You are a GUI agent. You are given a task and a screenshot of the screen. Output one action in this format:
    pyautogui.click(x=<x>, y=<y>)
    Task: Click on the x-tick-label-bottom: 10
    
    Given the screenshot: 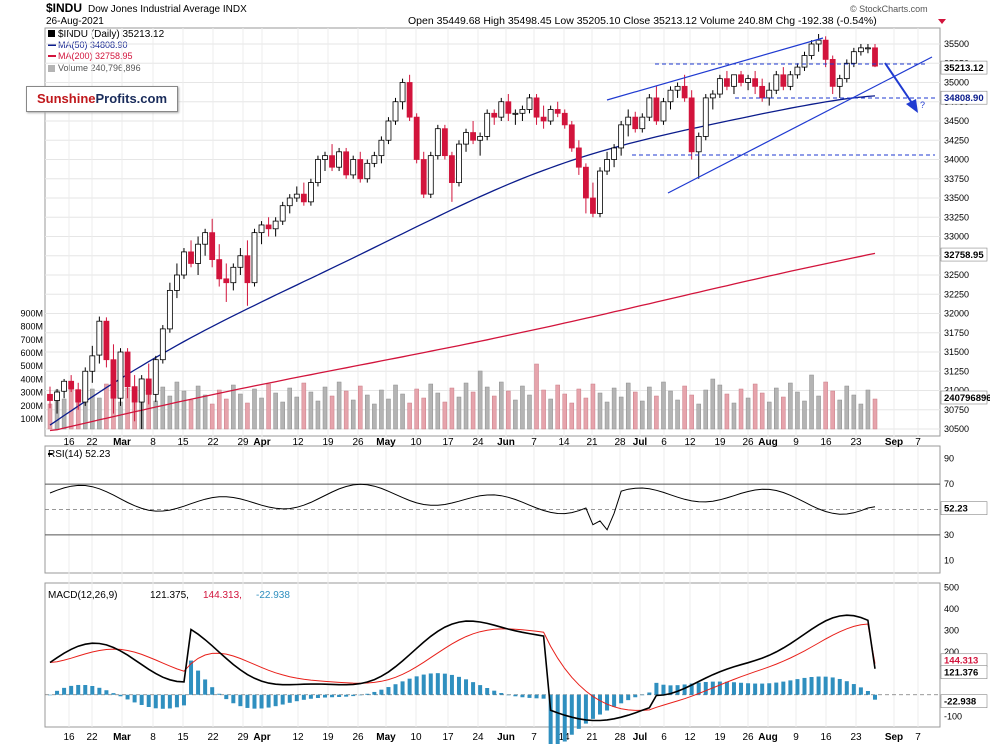 What is the action you would take?
    pyautogui.click(x=416, y=737)
    